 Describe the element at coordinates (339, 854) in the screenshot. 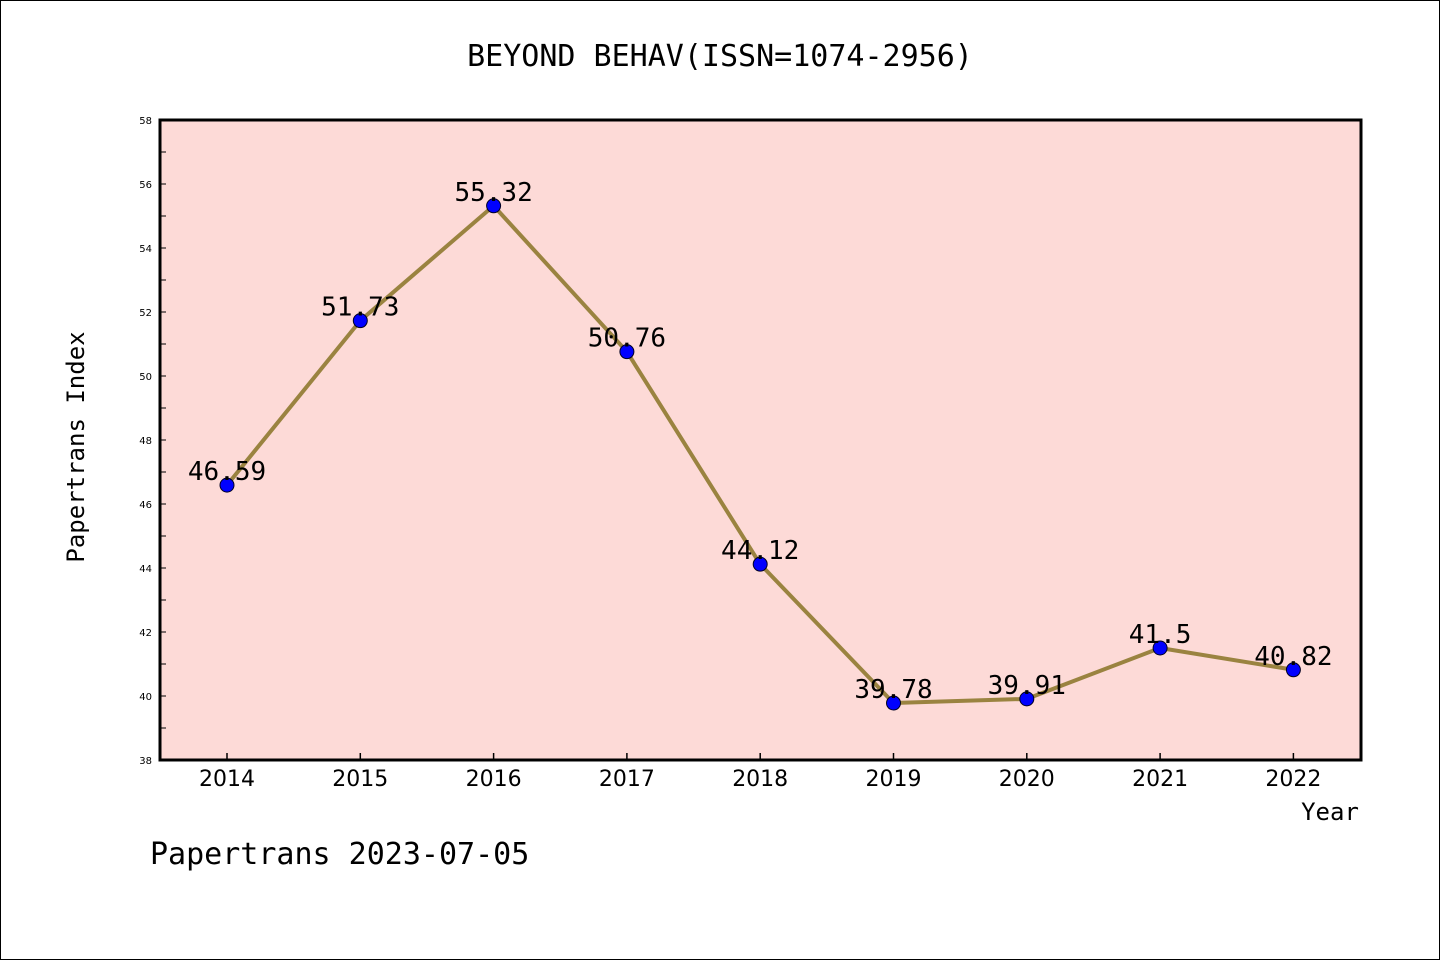

I see `footer-text: Papertrans 2023-07-05` at that location.